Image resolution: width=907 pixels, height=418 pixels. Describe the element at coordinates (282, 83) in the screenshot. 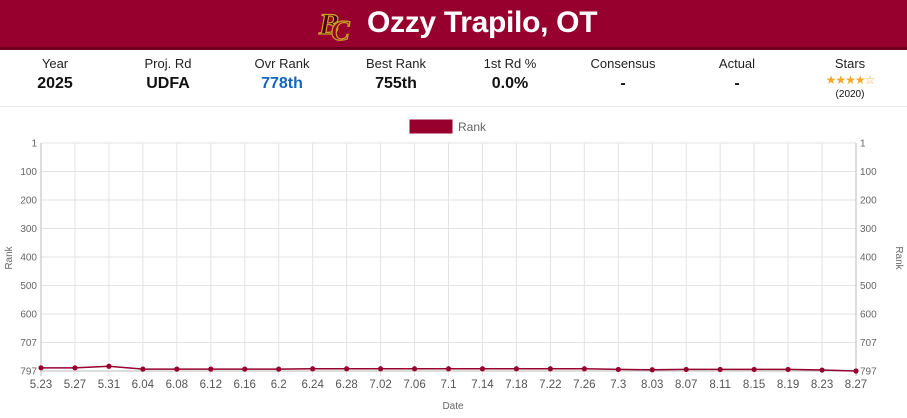

I see `stat-value-link: 778th` at that location.